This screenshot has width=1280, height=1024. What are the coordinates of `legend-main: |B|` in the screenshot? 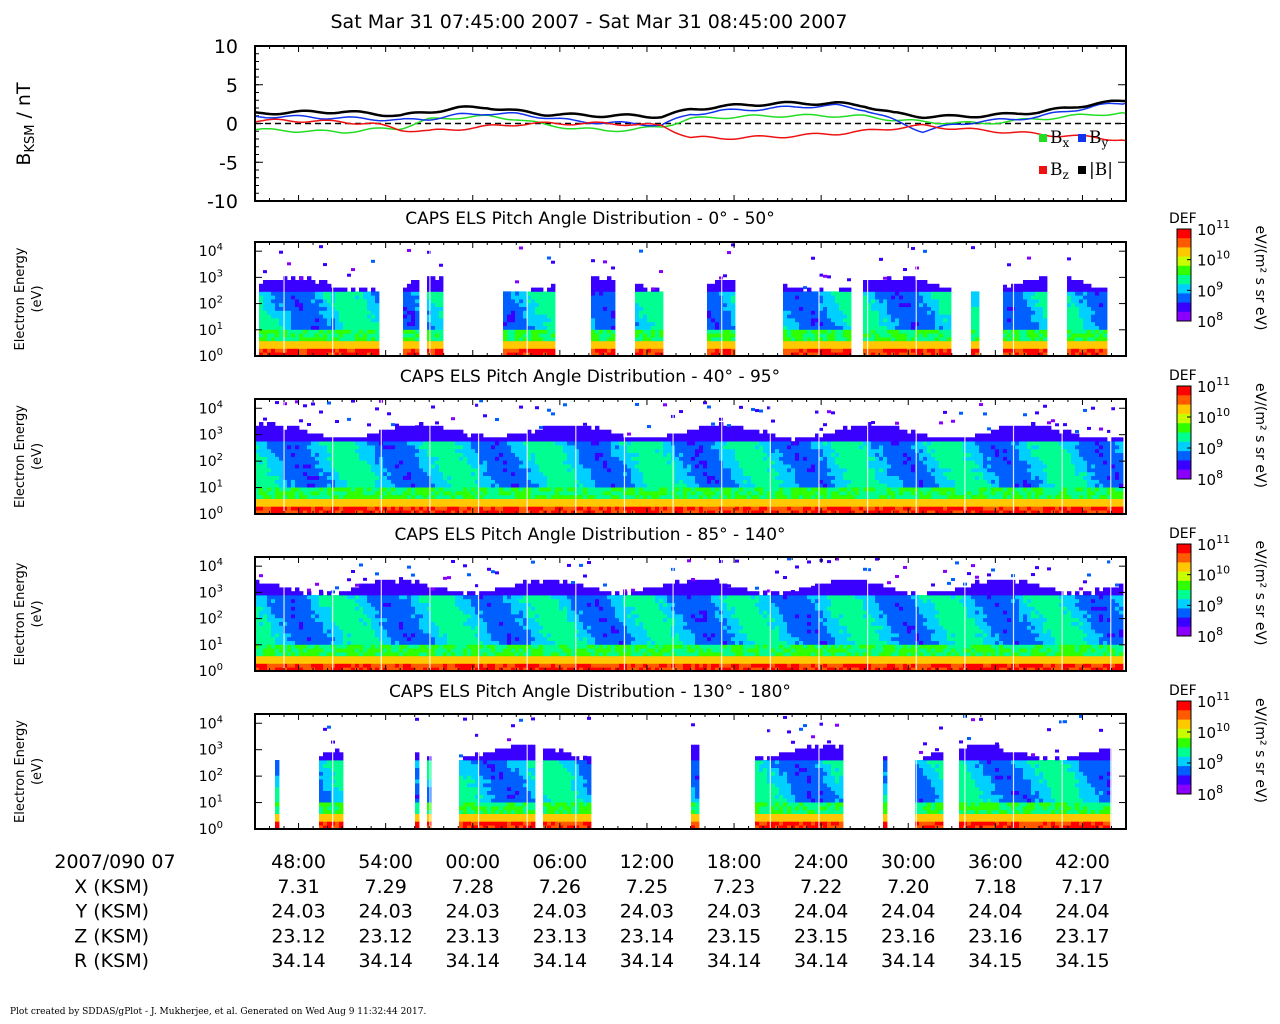 It's located at (1101, 170).